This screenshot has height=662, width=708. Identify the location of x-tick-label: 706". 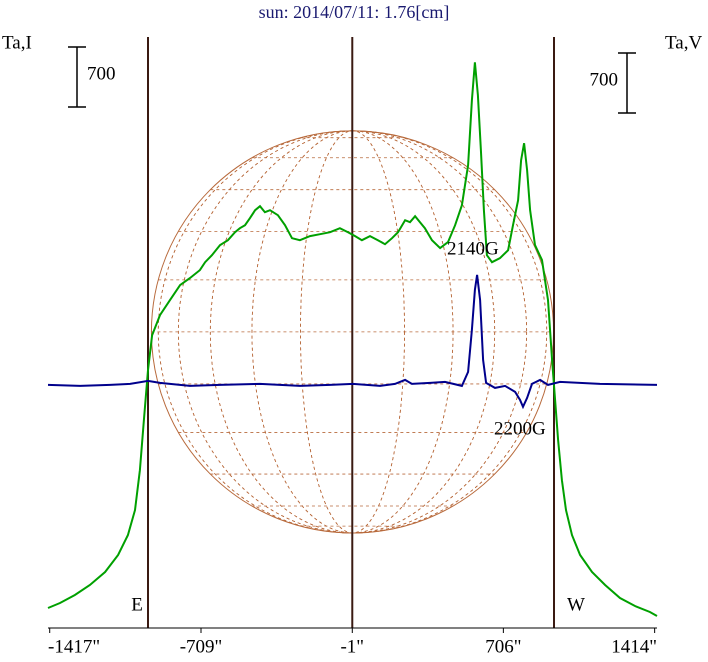
(503, 646).